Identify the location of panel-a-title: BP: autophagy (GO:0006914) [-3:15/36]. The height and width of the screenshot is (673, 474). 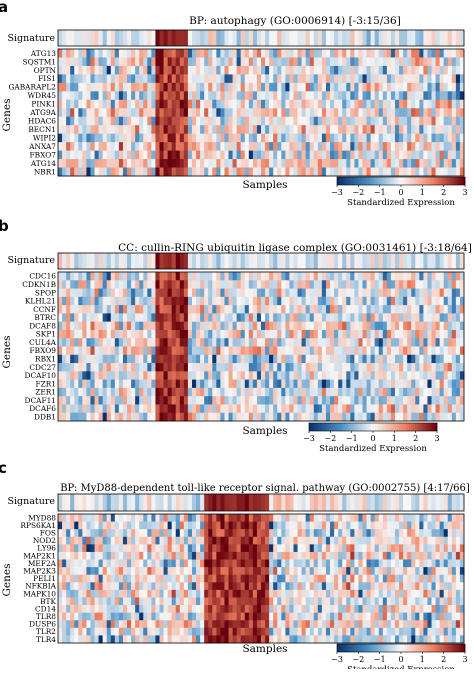
(295, 21).